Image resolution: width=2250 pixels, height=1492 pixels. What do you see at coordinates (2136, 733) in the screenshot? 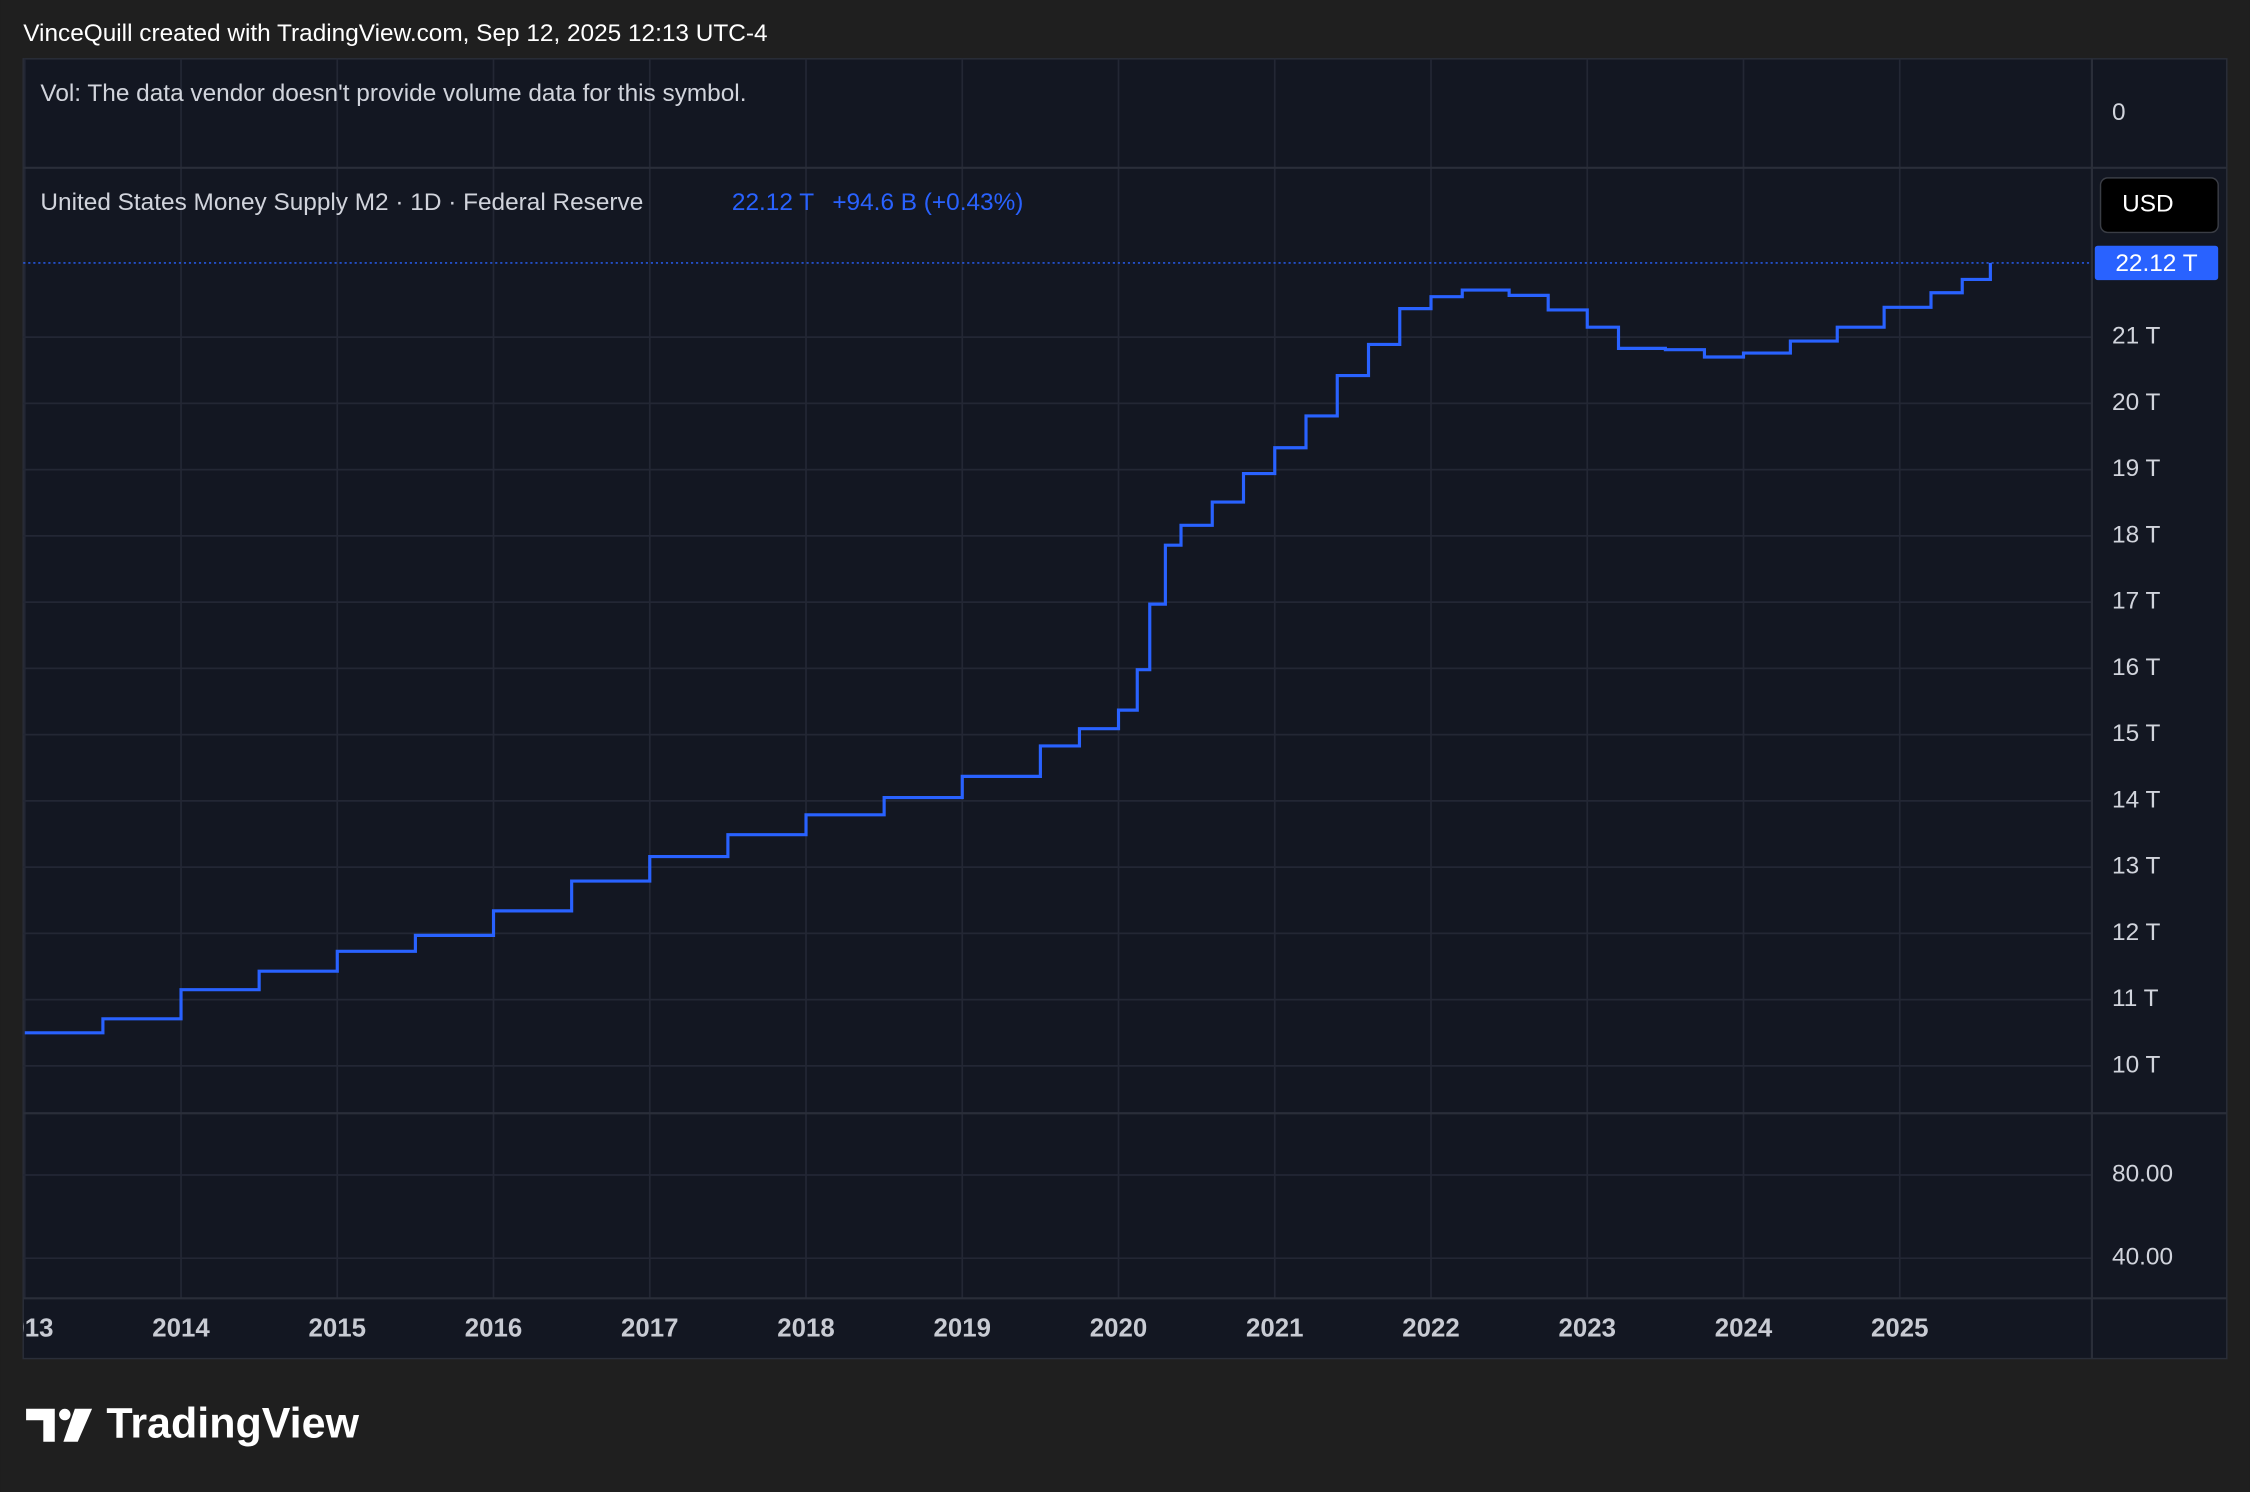
I see `y-tick-label: 15 T` at bounding box center [2136, 733].